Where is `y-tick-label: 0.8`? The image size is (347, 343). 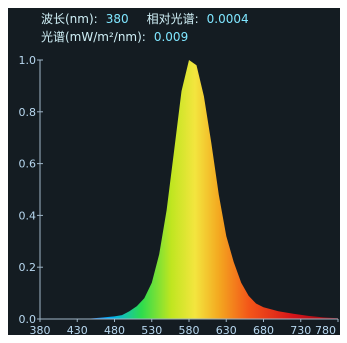 y-tick-label: 0.8 is located at coordinates (28, 112).